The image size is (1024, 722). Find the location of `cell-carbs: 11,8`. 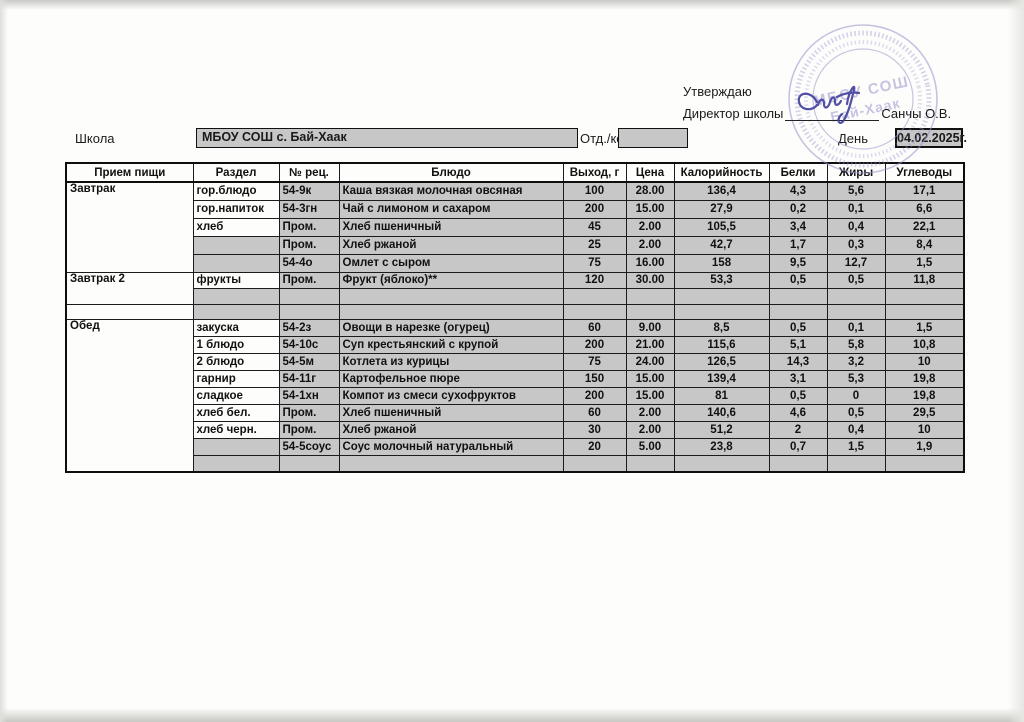

cell-carbs: 11,8 is located at coordinates (924, 280).